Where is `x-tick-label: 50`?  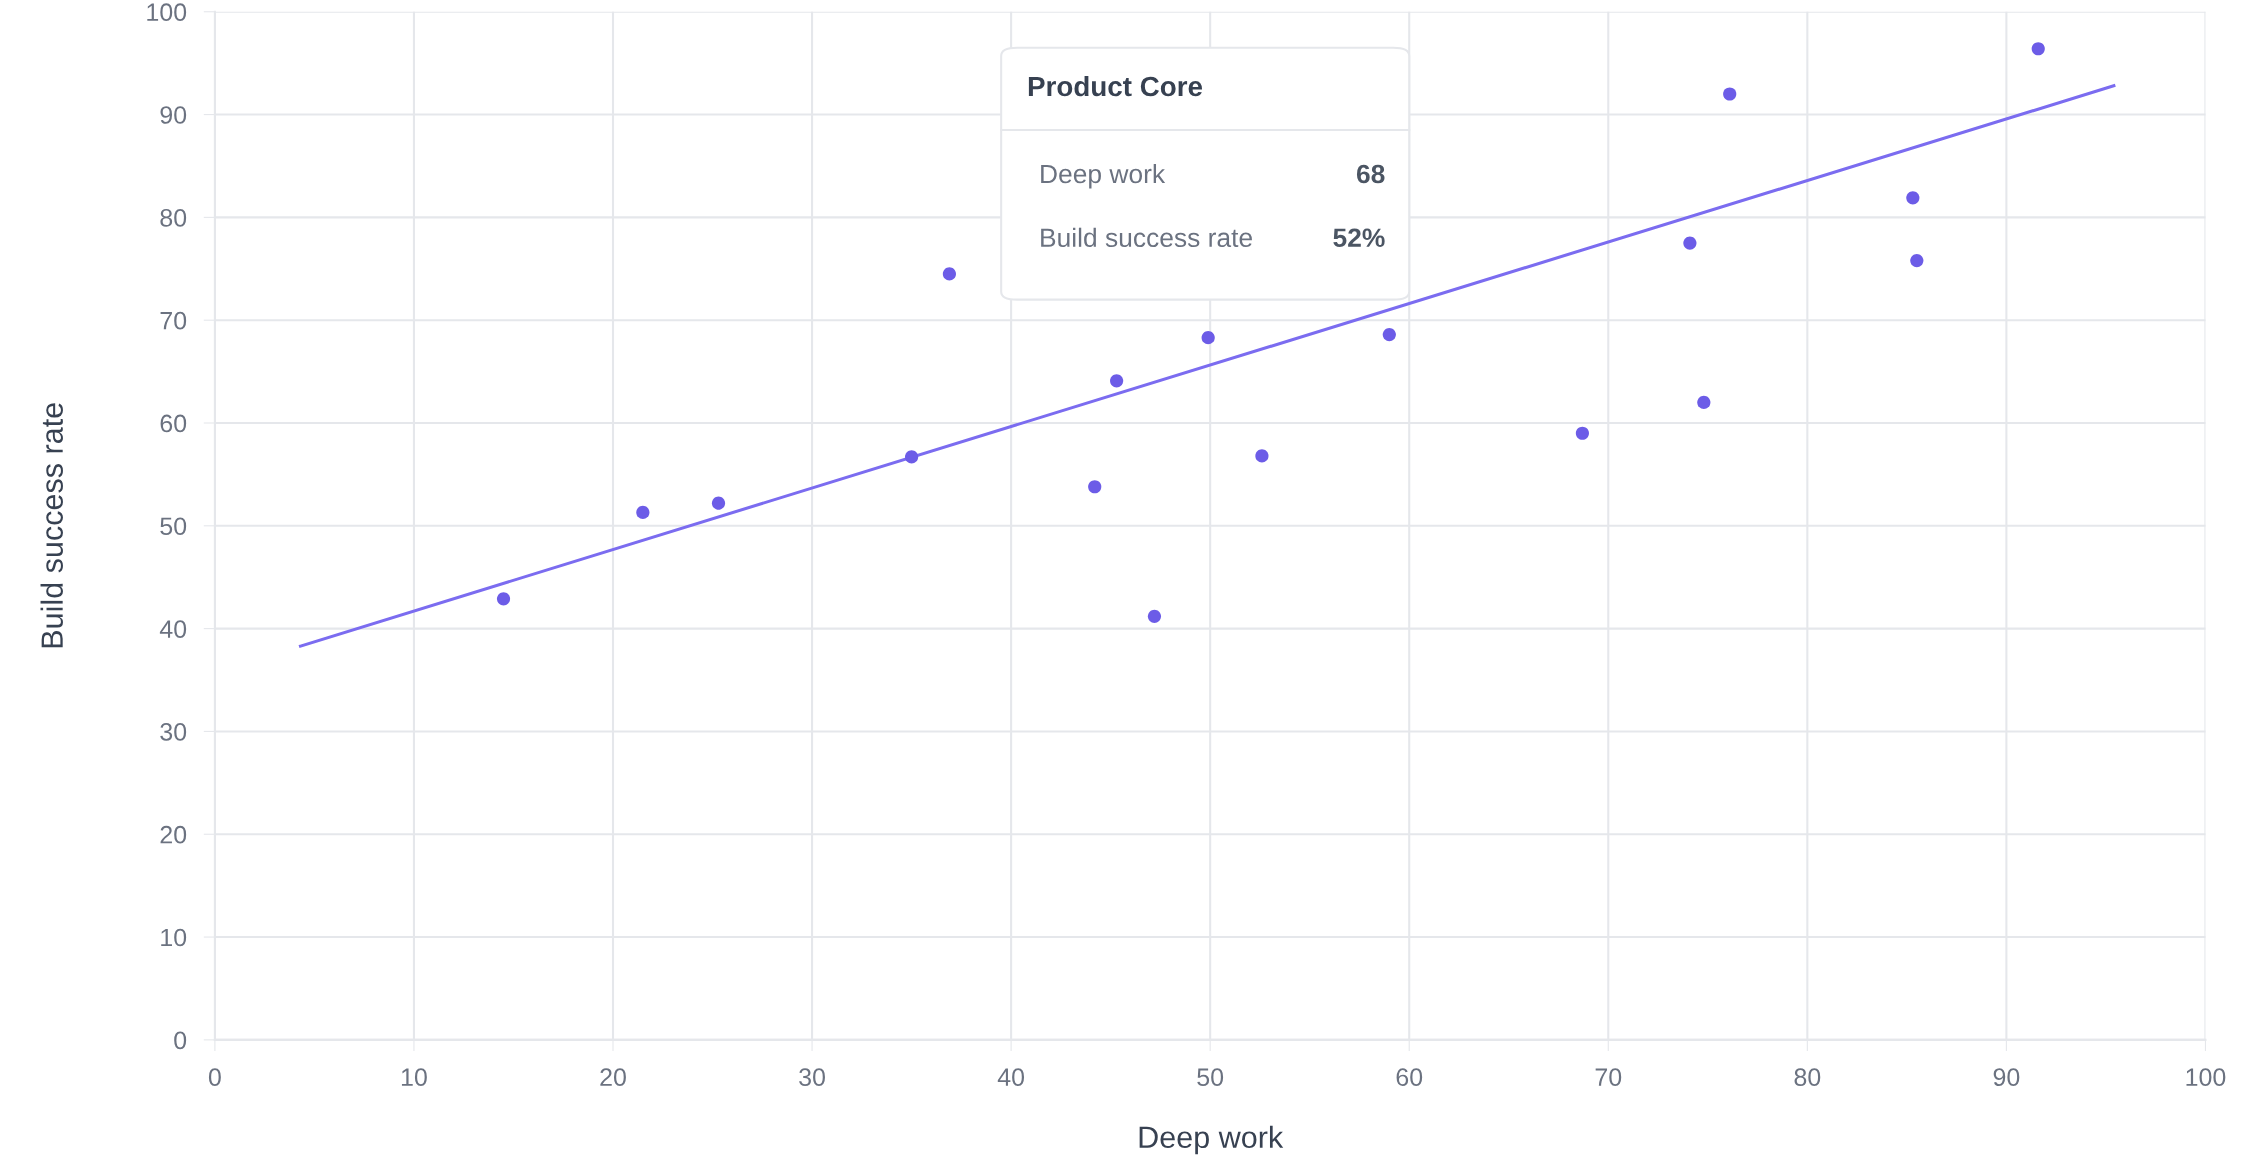
x-tick-label: 50 is located at coordinates (1210, 1077).